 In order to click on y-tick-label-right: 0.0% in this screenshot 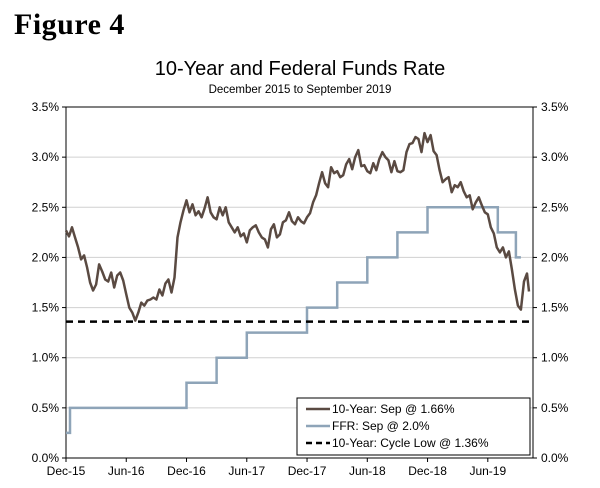, I will do `click(555, 458)`.